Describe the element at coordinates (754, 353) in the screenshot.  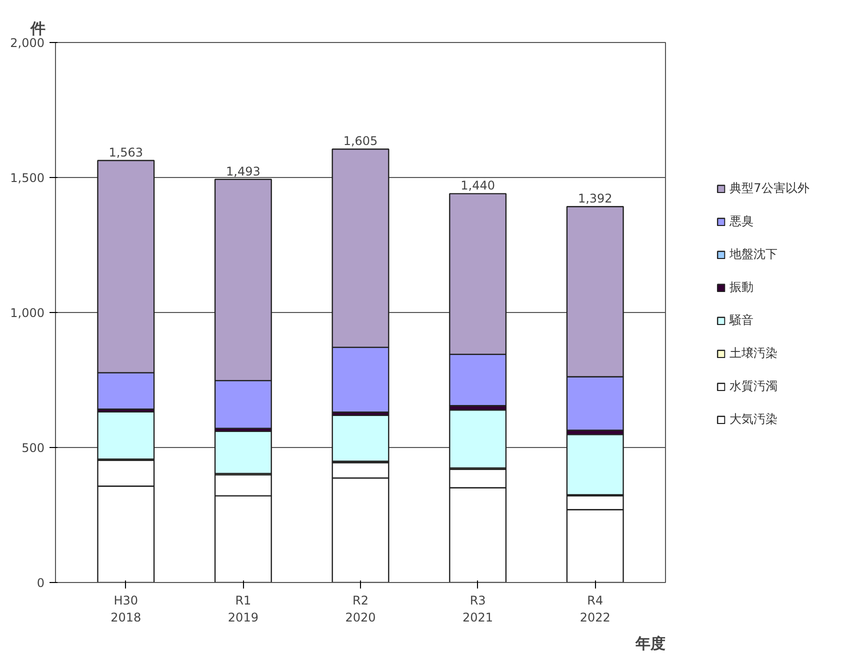
I see `legend-label: 土壌汚染` at that location.